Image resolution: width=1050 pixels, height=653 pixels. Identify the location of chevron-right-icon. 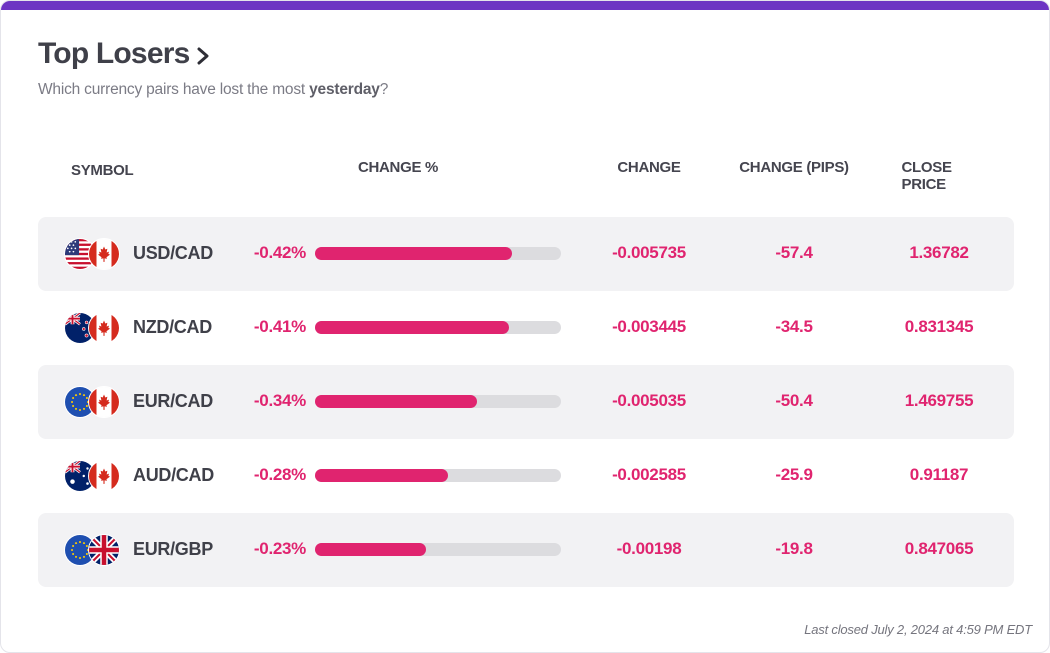
(203, 56).